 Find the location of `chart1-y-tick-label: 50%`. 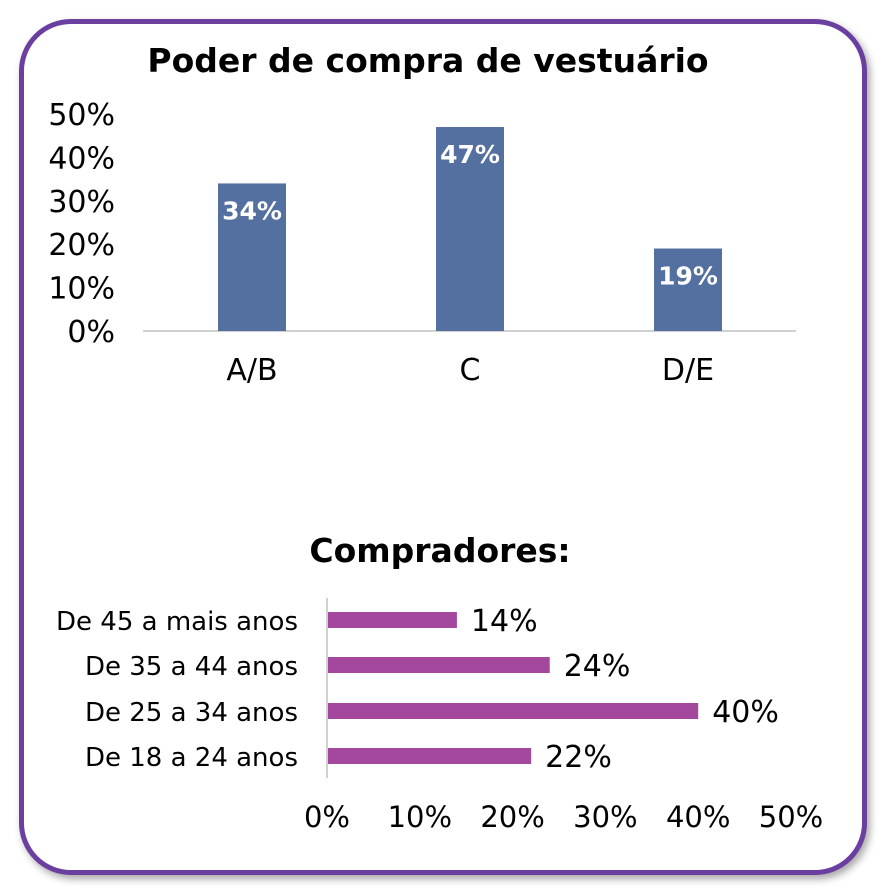

chart1-y-tick-label: 50% is located at coordinates (81, 115).